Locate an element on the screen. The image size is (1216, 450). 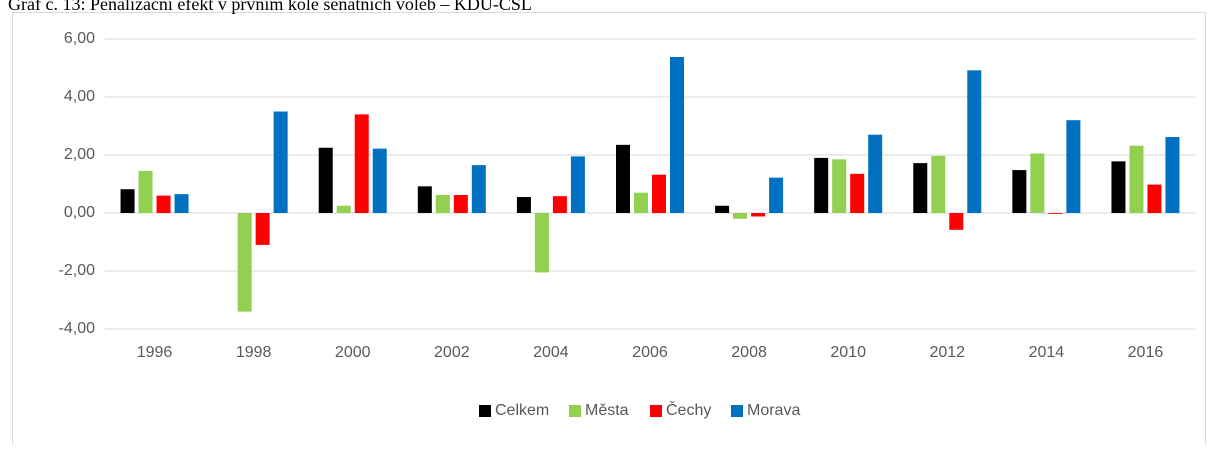
y-tick-label: -4,00 is located at coordinates (77, 328).